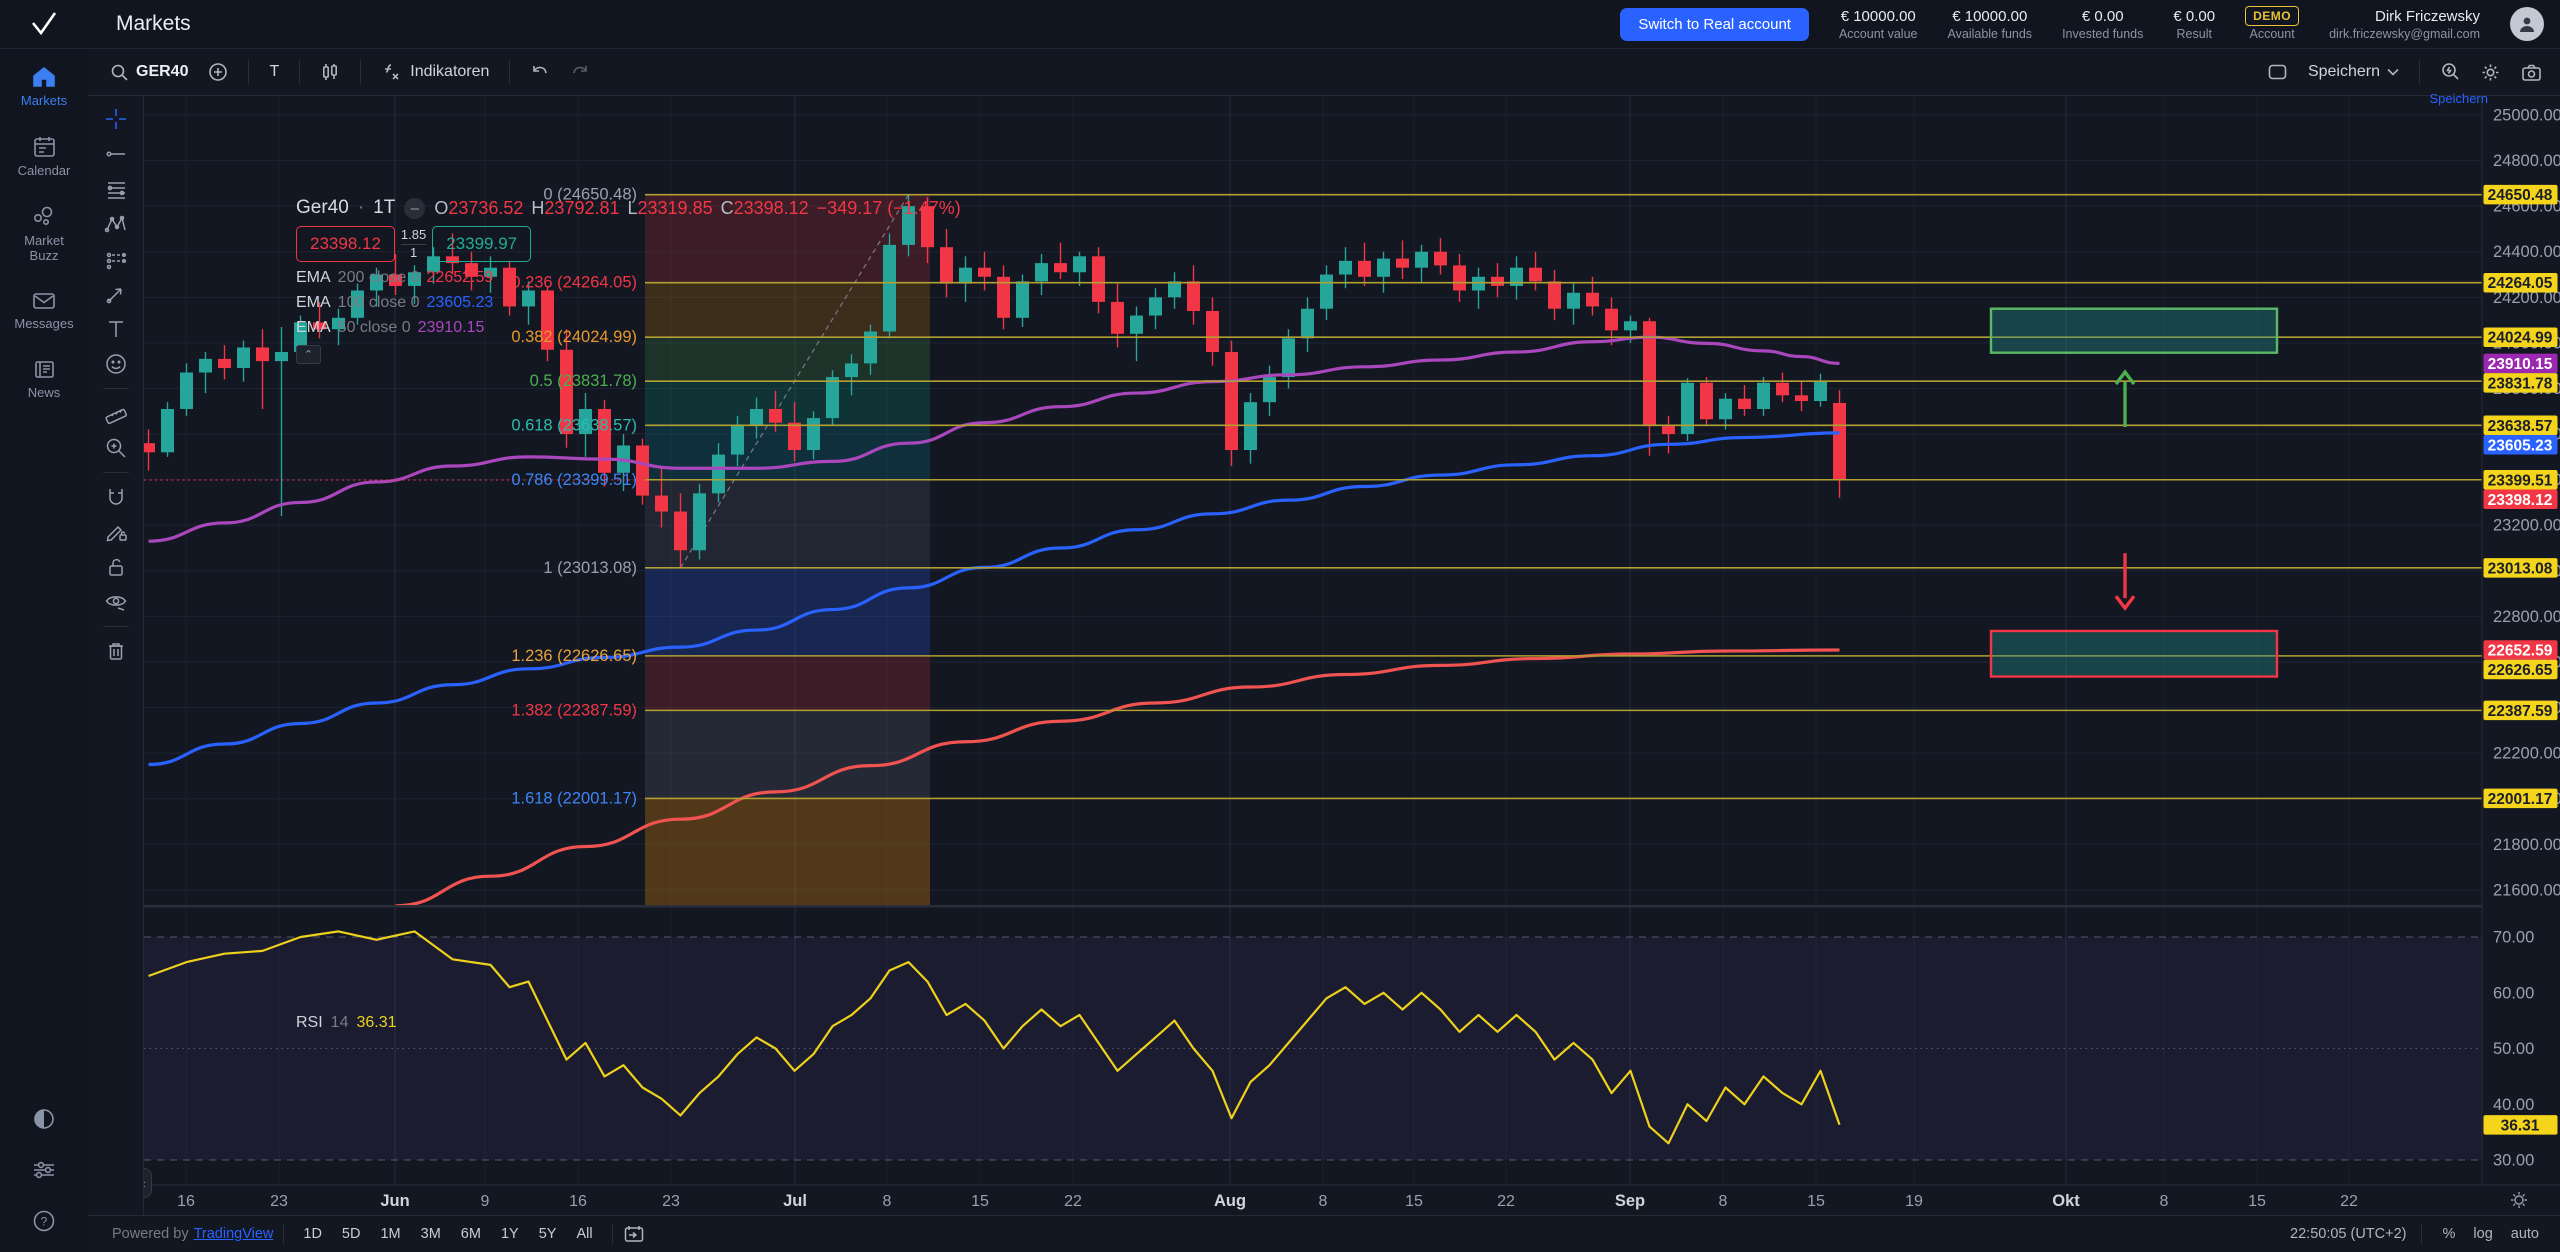 This screenshot has width=2560, height=1252. I want to click on svg-text: 0.5 (23831.78), so click(583, 381).